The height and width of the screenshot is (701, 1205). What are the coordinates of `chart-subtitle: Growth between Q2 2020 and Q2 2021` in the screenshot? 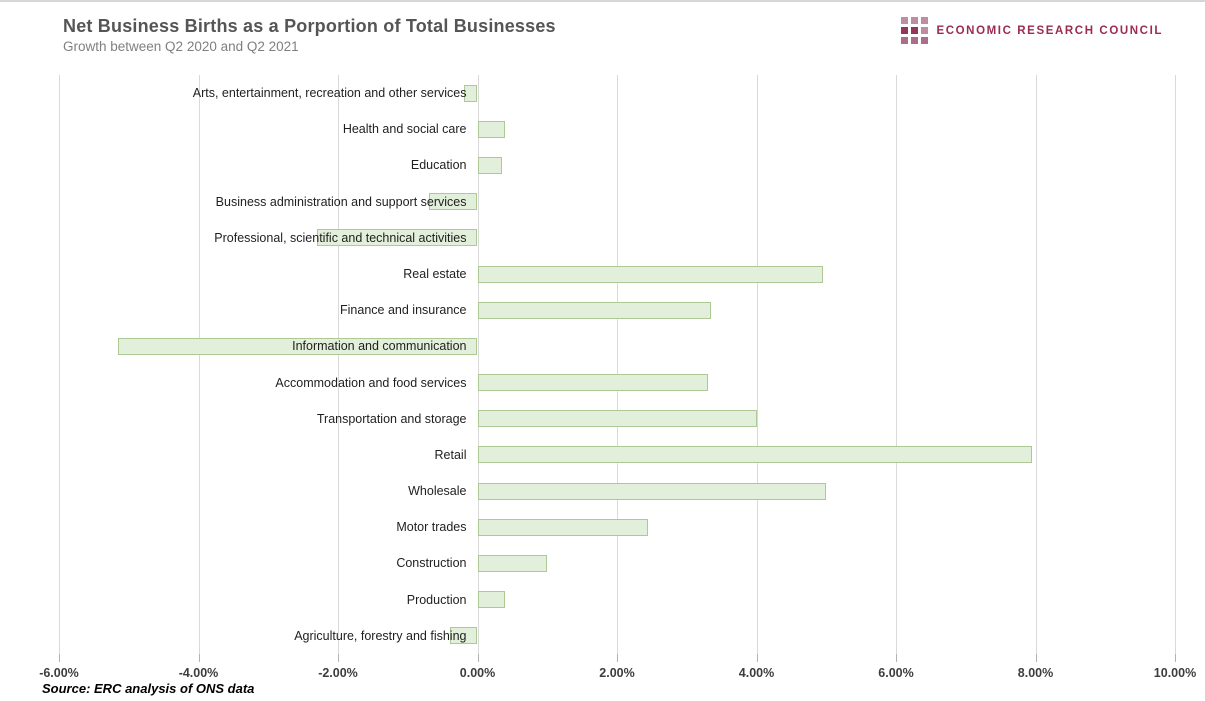 It's located at (181, 46).